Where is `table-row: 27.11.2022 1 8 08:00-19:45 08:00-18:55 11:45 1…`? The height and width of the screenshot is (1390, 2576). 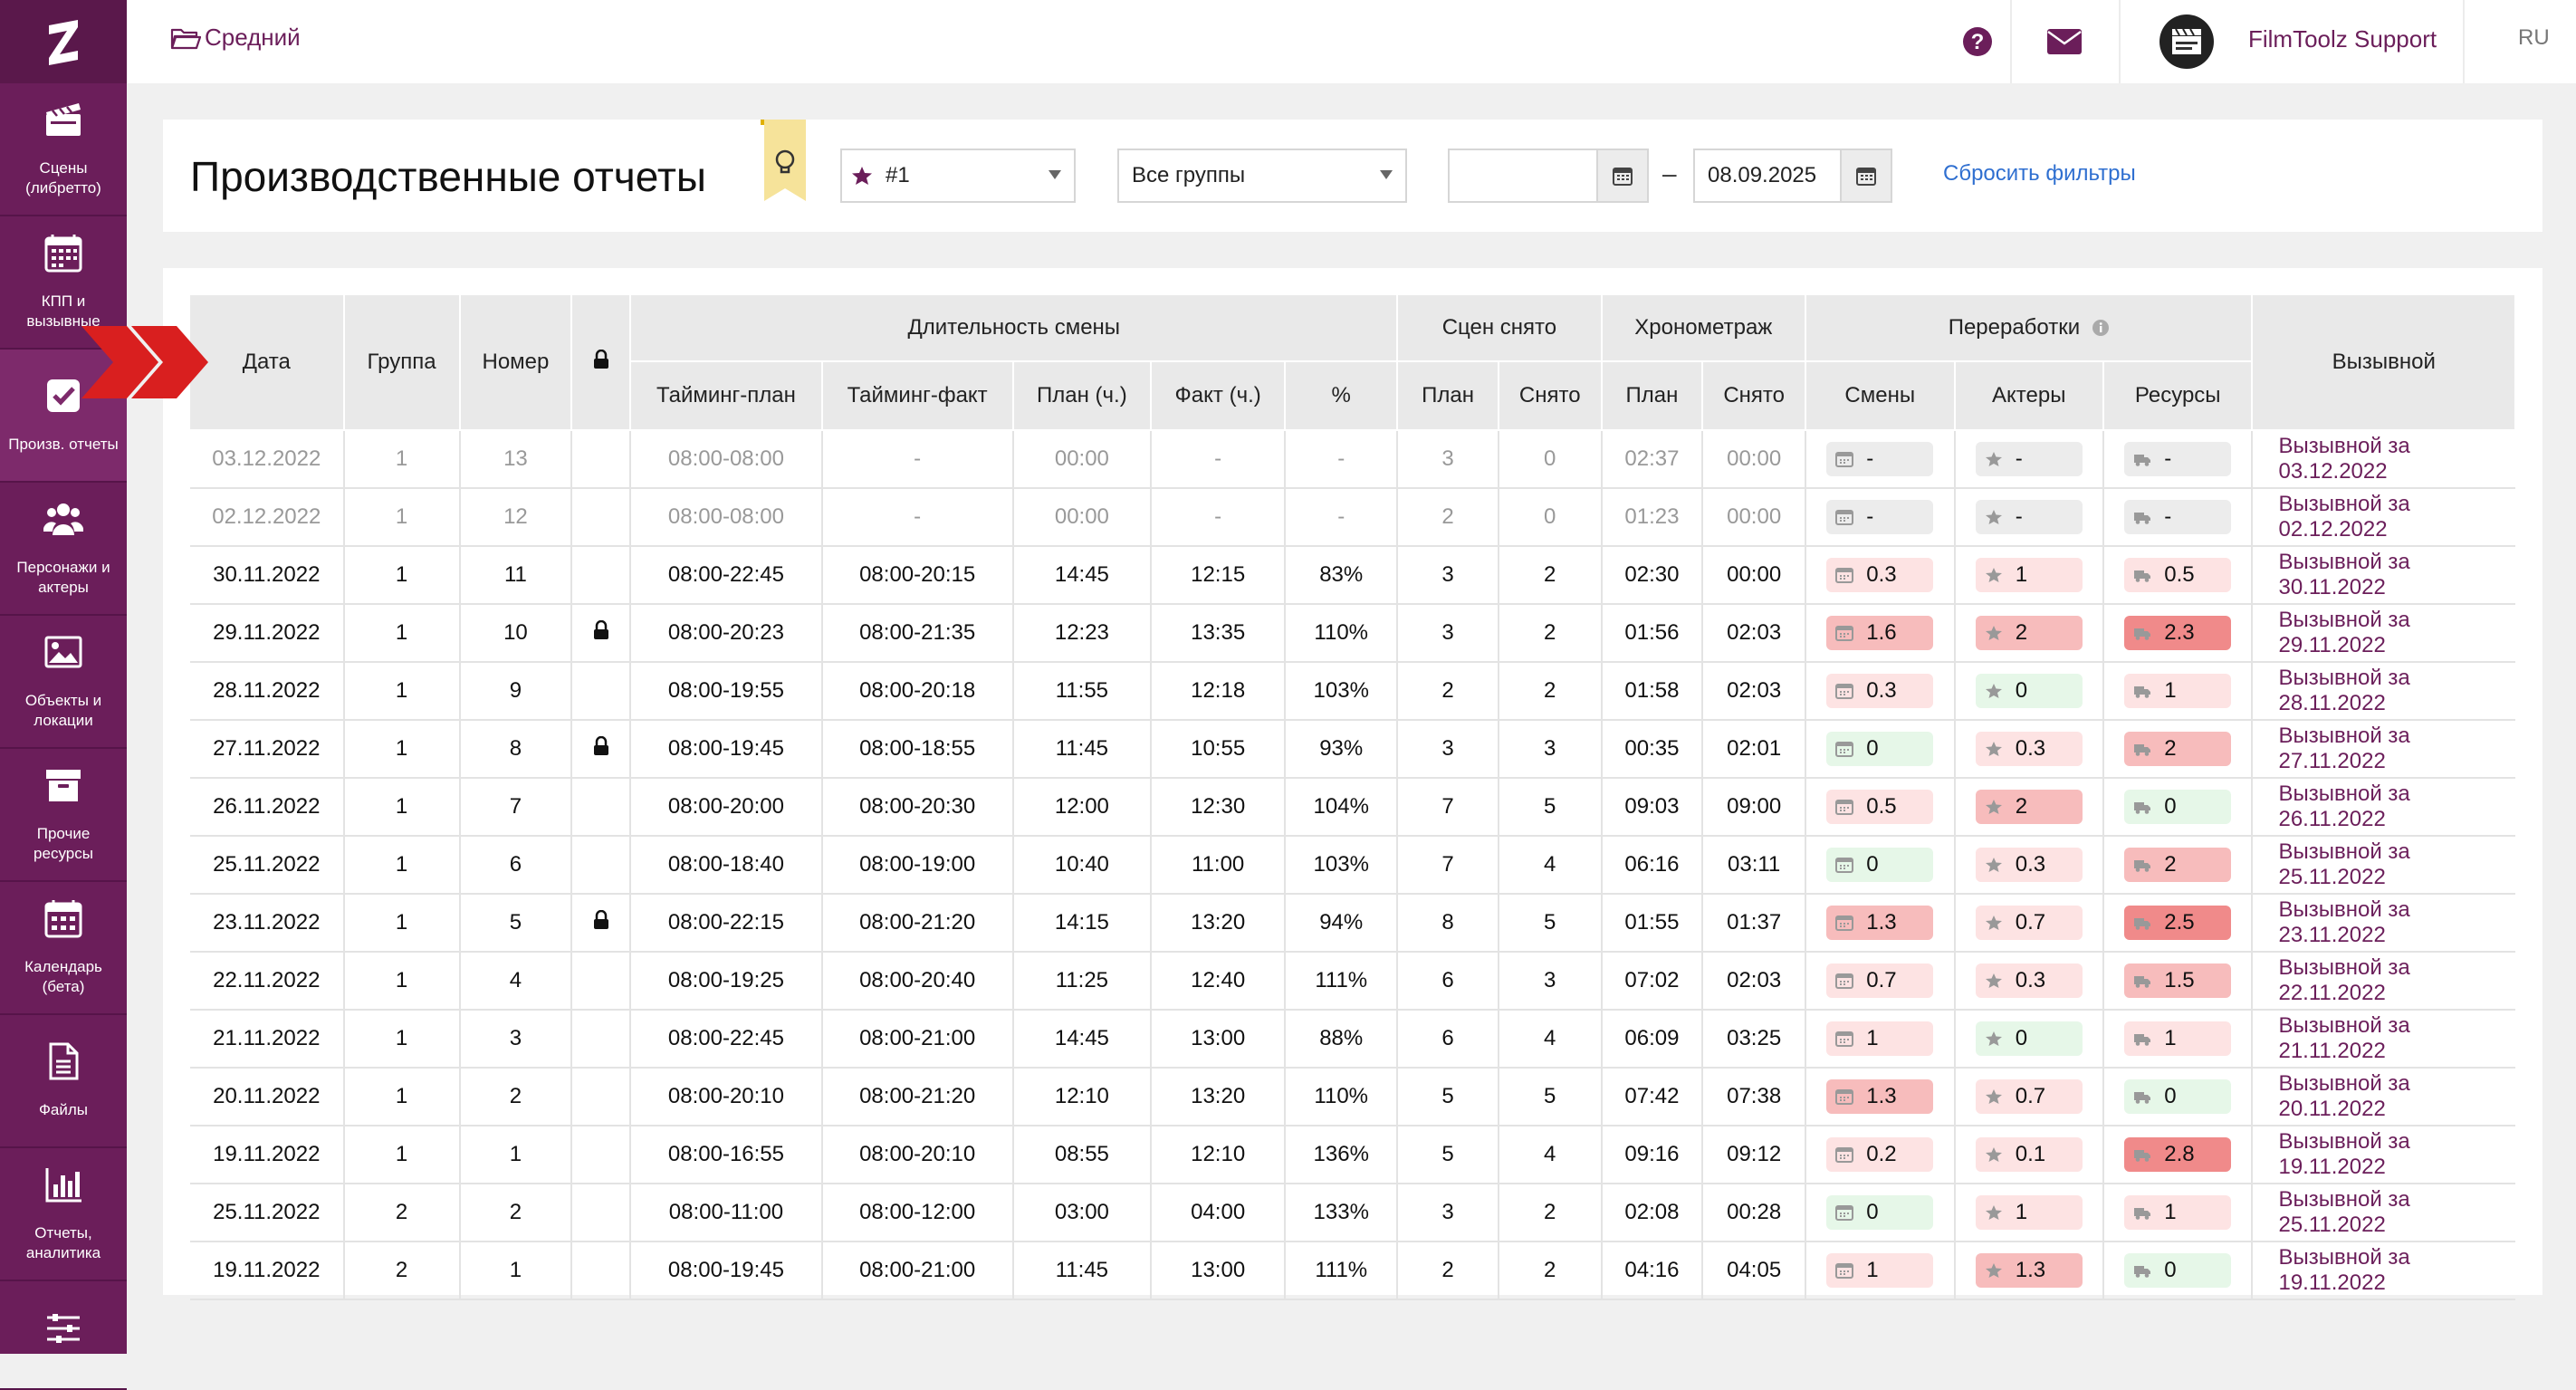 table-row: 27.11.2022 1 8 08:00-19:45 08:00-18:55 11:45 1… is located at coordinates (1352, 749).